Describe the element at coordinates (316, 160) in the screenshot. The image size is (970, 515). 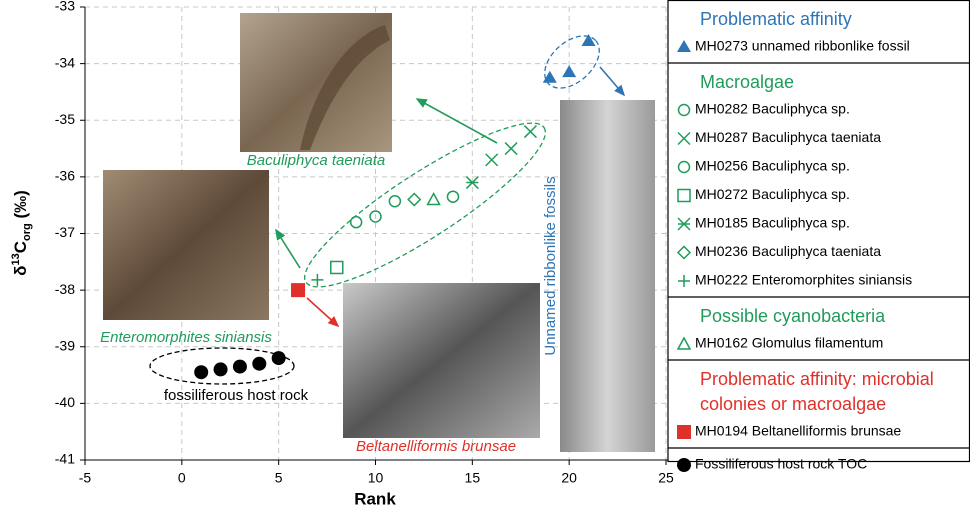
I see `annotation: Baculiphyca taeniata` at that location.